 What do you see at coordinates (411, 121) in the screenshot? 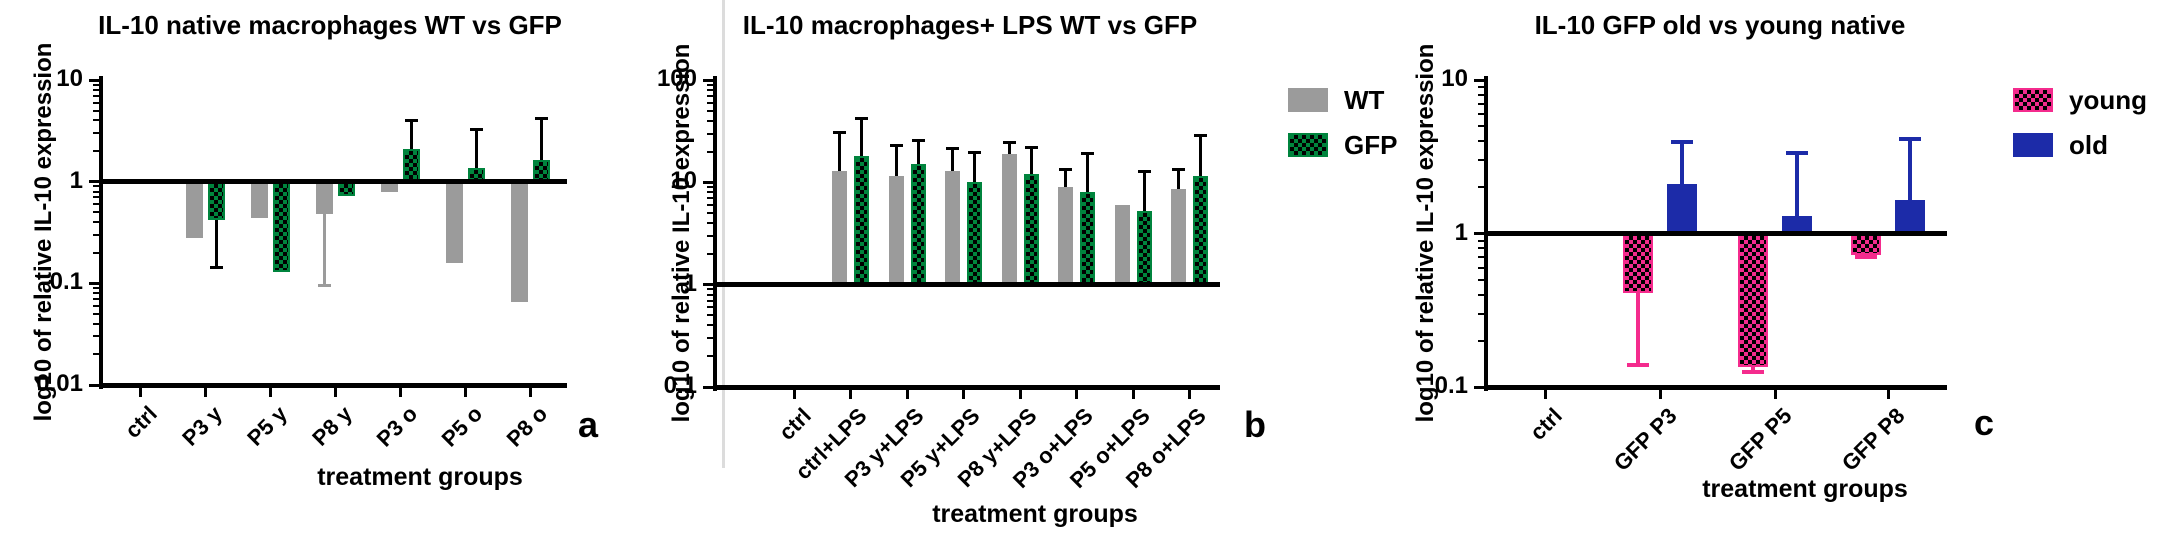
I see `error-cap-GFP-P3 o` at bounding box center [411, 121].